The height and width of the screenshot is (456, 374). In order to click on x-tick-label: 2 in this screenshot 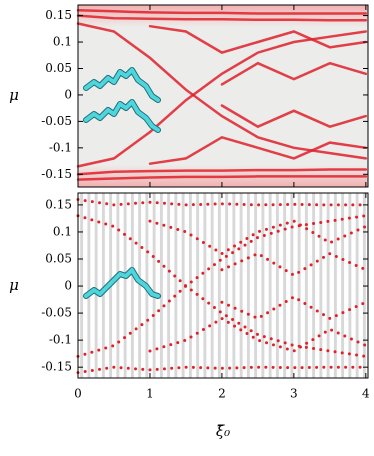, I will do `click(222, 394)`.